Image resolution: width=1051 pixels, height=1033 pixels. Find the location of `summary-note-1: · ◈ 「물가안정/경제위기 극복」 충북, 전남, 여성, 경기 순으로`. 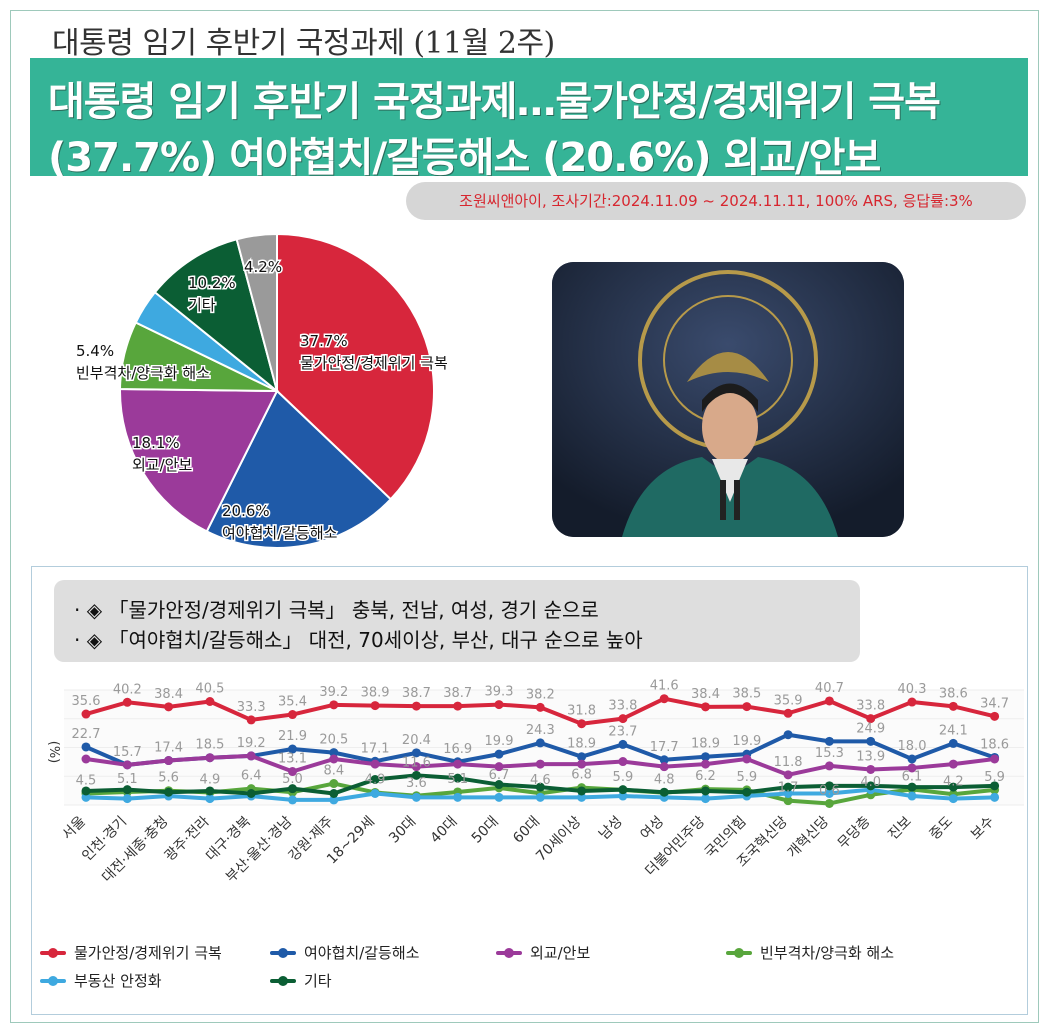

summary-note-1: · ◈ 「물가안정/경제위기 극복」 충북, 전남, 여성, 경기 순으로 is located at coordinates (336, 610).